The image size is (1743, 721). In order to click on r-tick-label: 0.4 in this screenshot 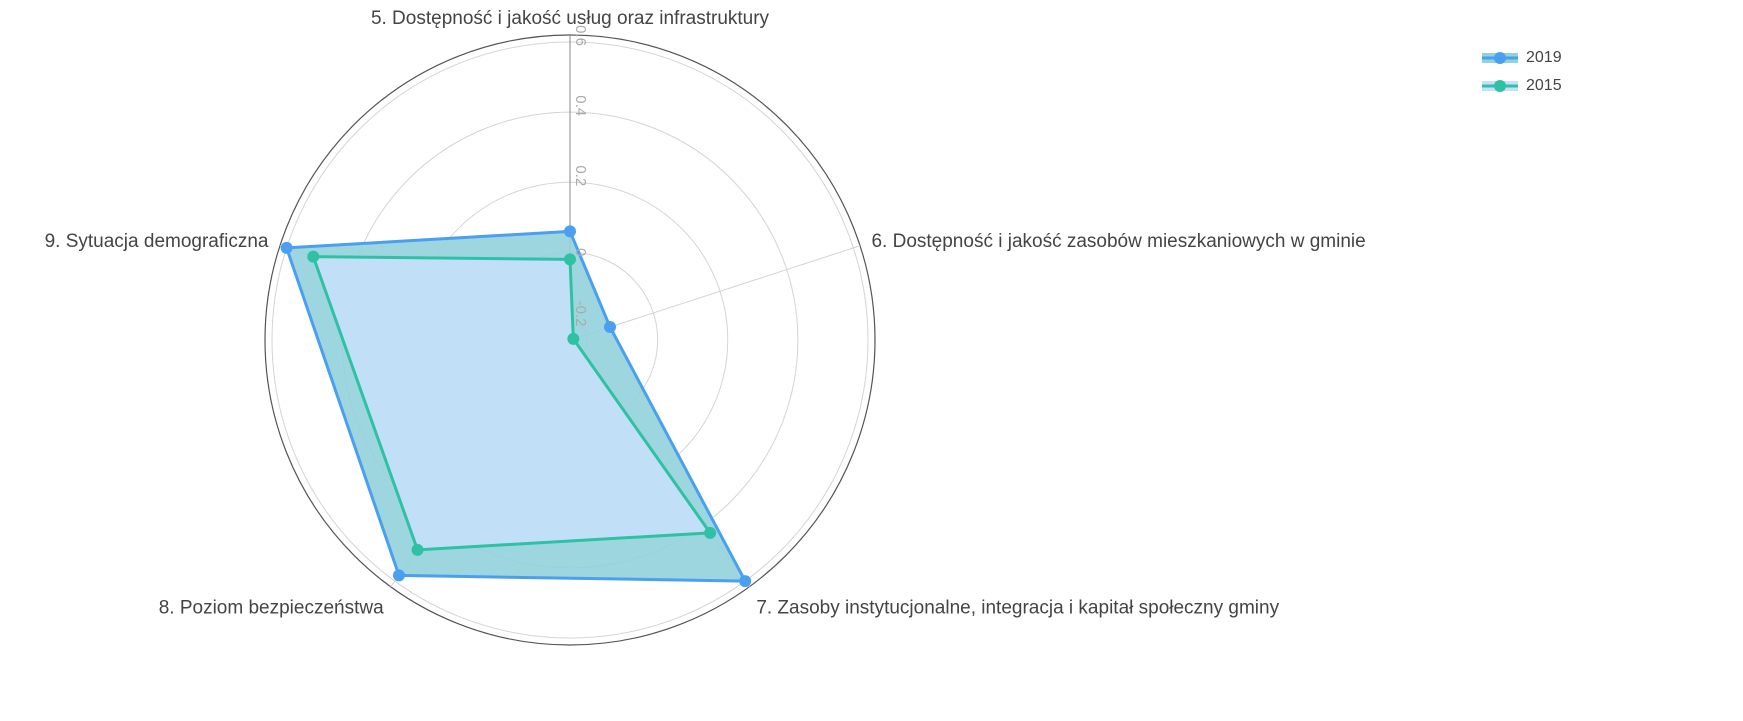, I will do `click(580, 105)`.